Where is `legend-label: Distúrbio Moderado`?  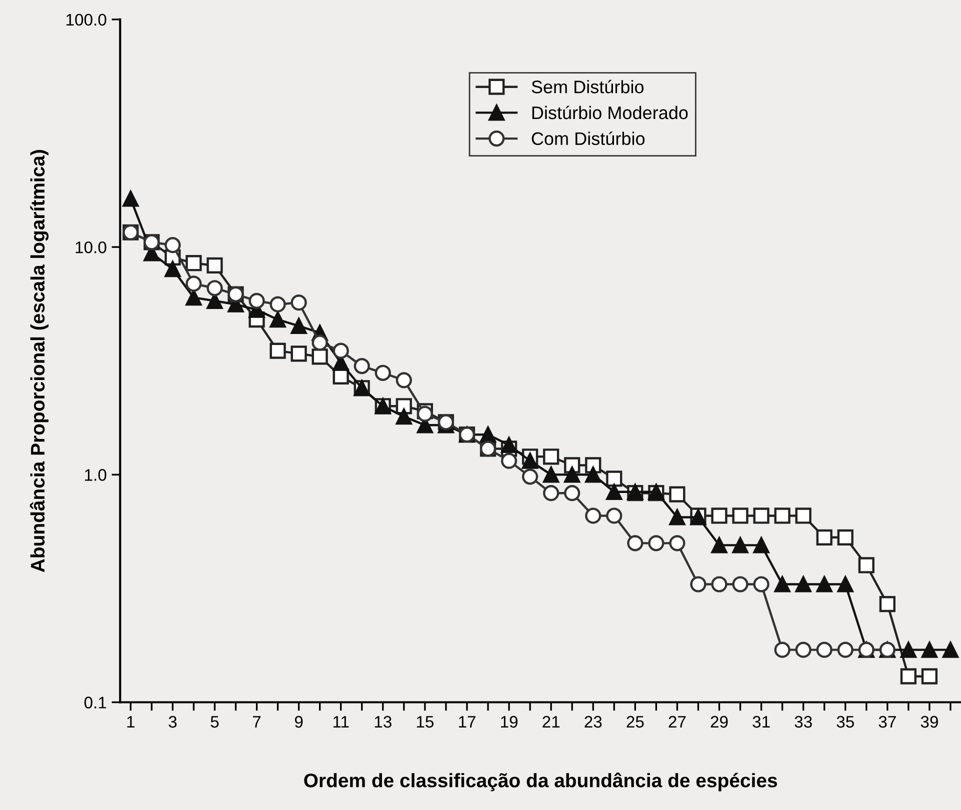 legend-label: Distúrbio Moderado is located at coordinates (610, 113).